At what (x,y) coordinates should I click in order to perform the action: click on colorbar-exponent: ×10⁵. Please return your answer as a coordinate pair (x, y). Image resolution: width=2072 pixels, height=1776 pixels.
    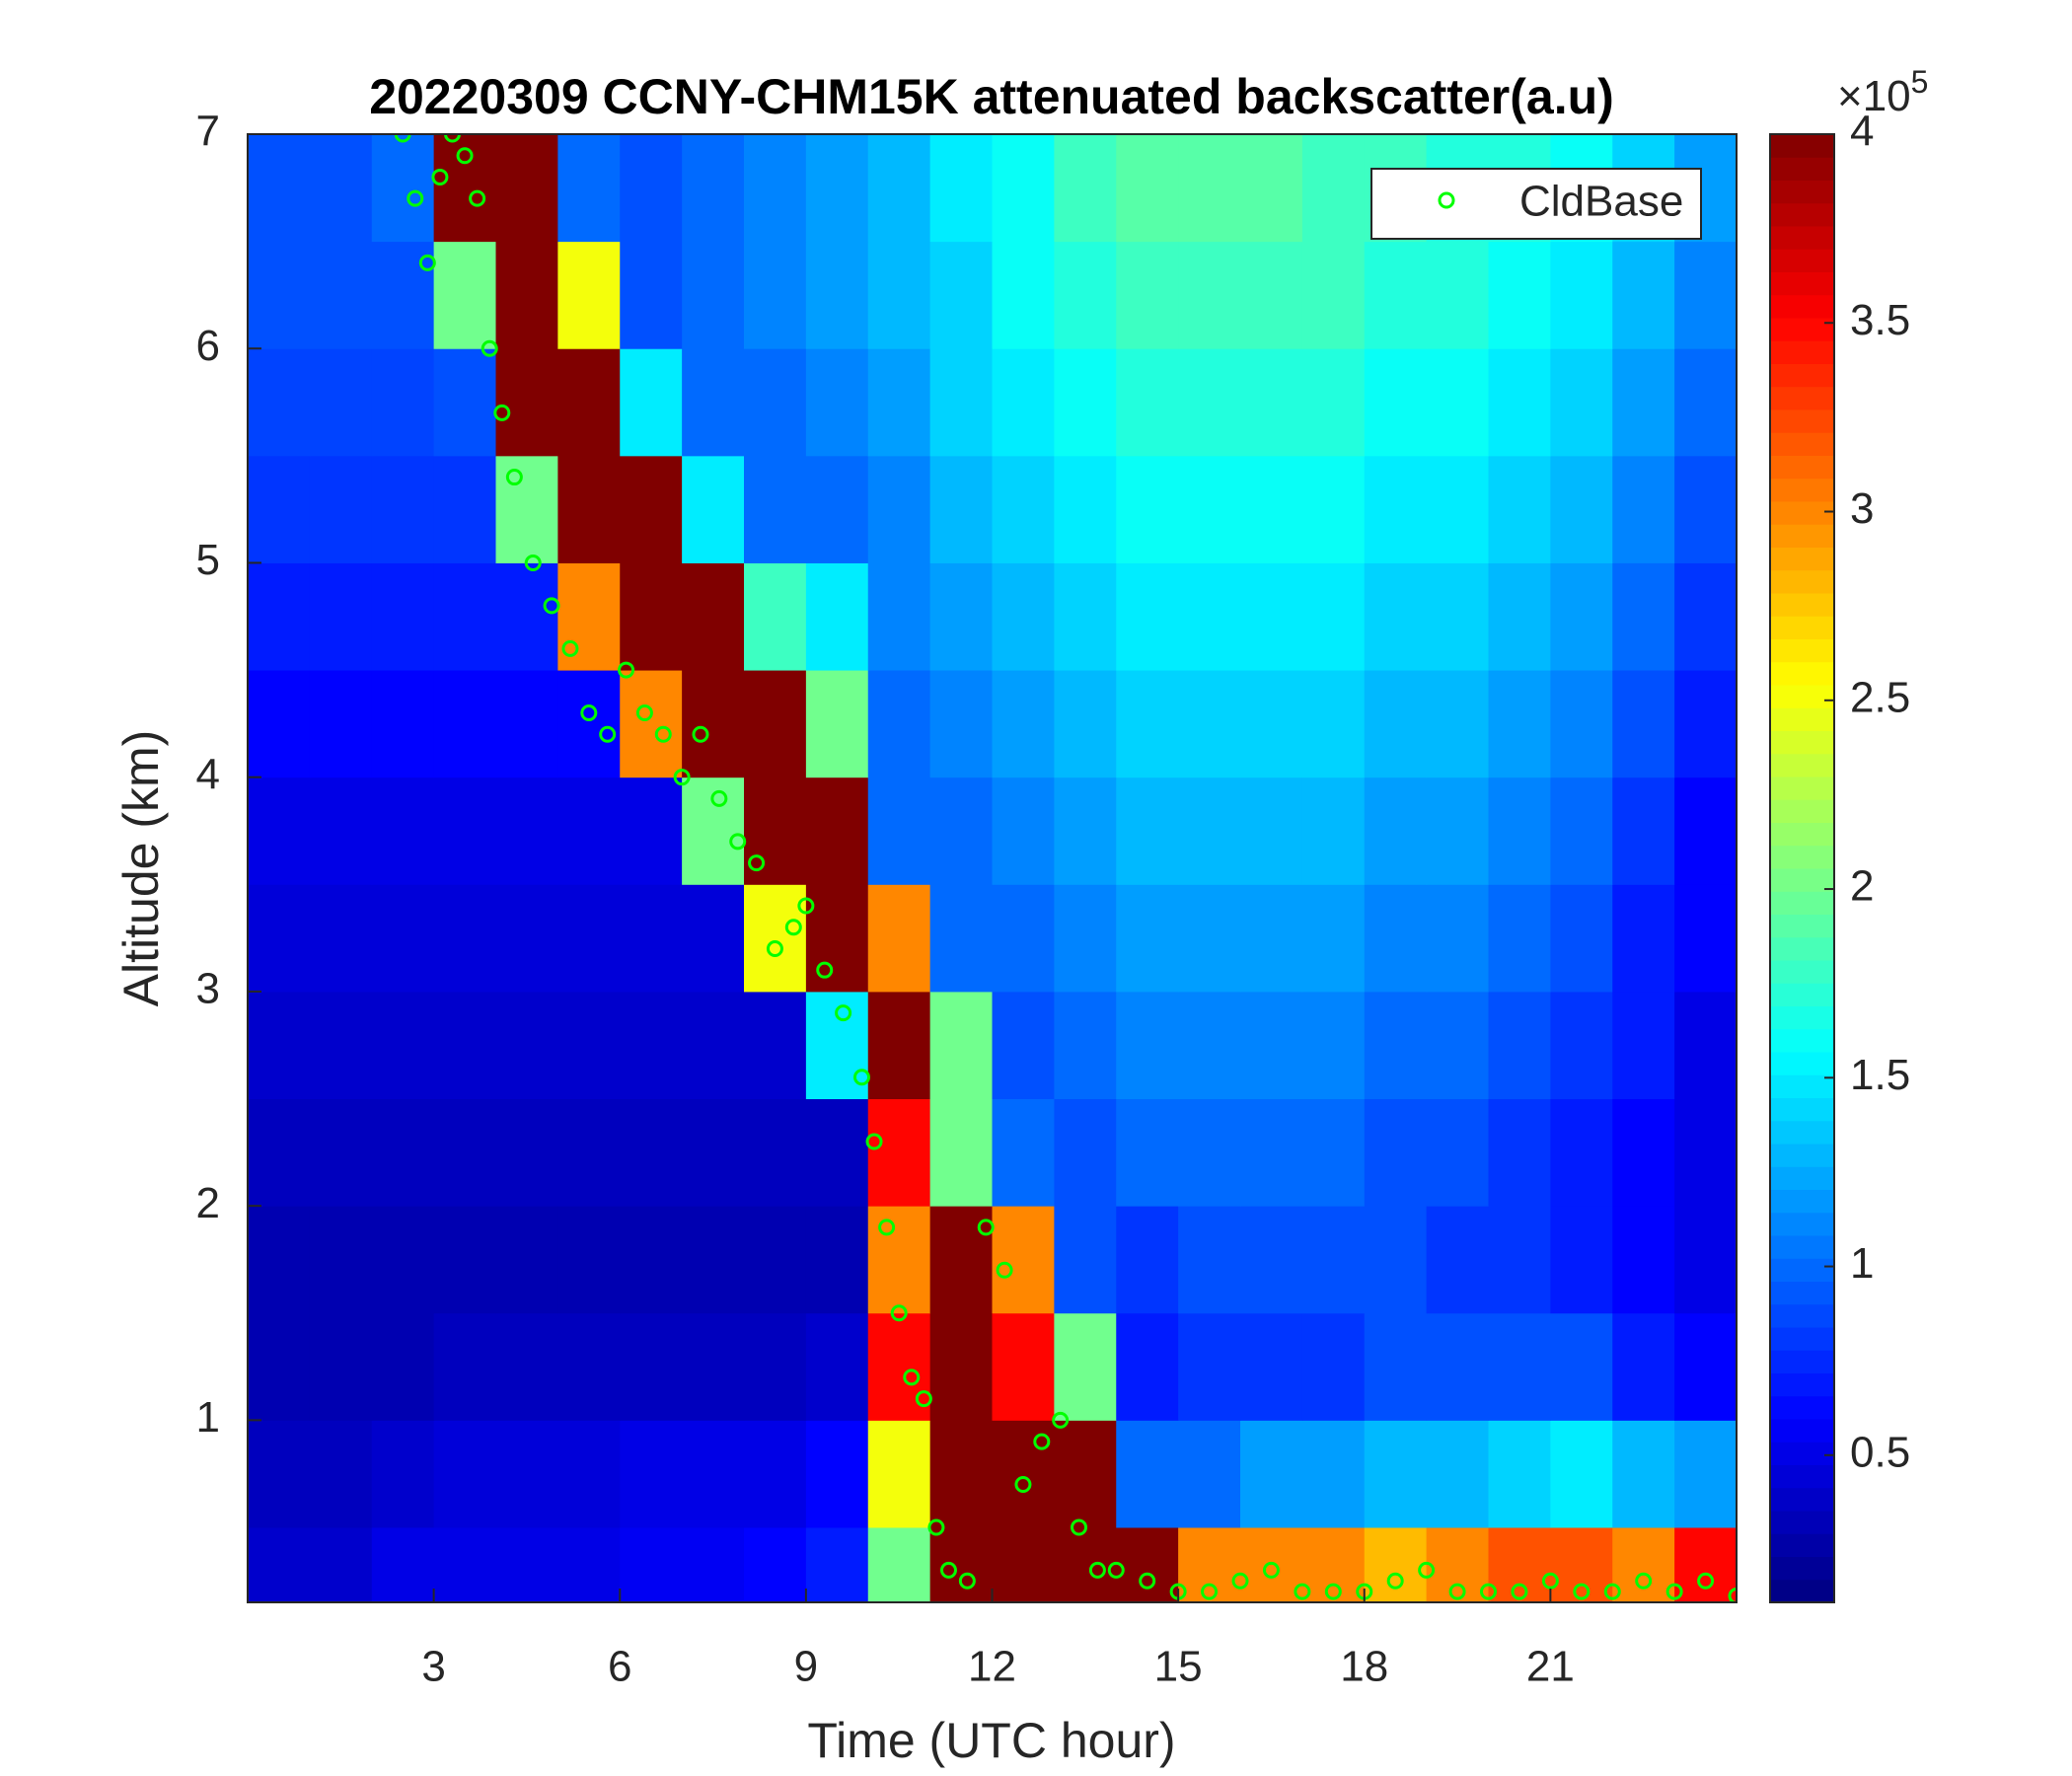
    Looking at the image, I should click on (1883, 92).